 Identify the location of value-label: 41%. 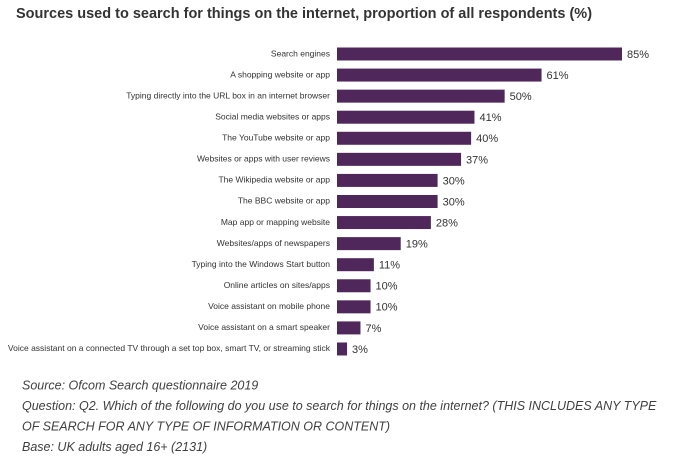
(490, 118).